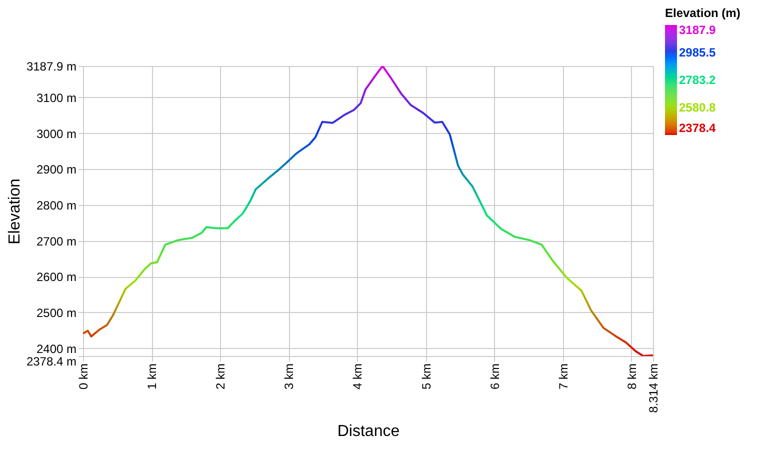  I want to click on y-tick-label: 2400 m, so click(56, 349).